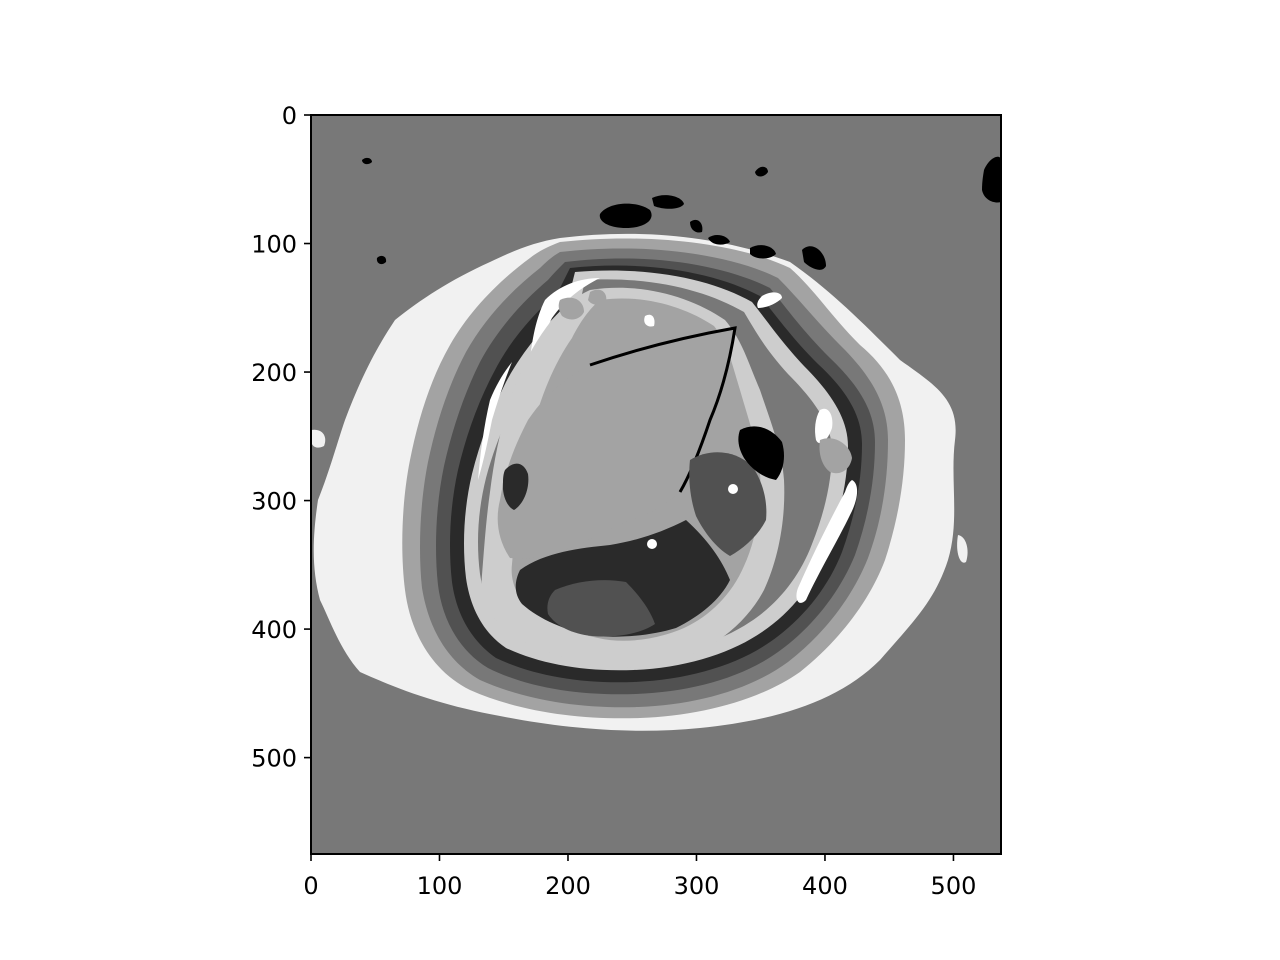  Describe the element at coordinates (274, 502) in the screenshot. I see `y-tick-label: 300` at that location.